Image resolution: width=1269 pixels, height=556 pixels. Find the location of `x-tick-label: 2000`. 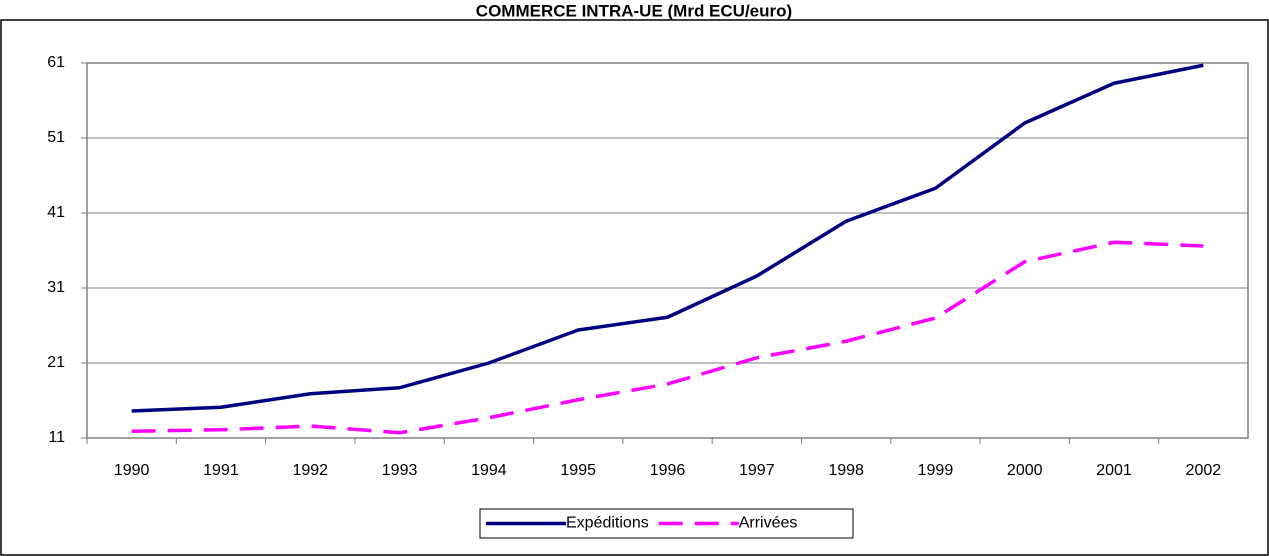

x-tick-label: 2000 is located at coordinates (1025, 470).